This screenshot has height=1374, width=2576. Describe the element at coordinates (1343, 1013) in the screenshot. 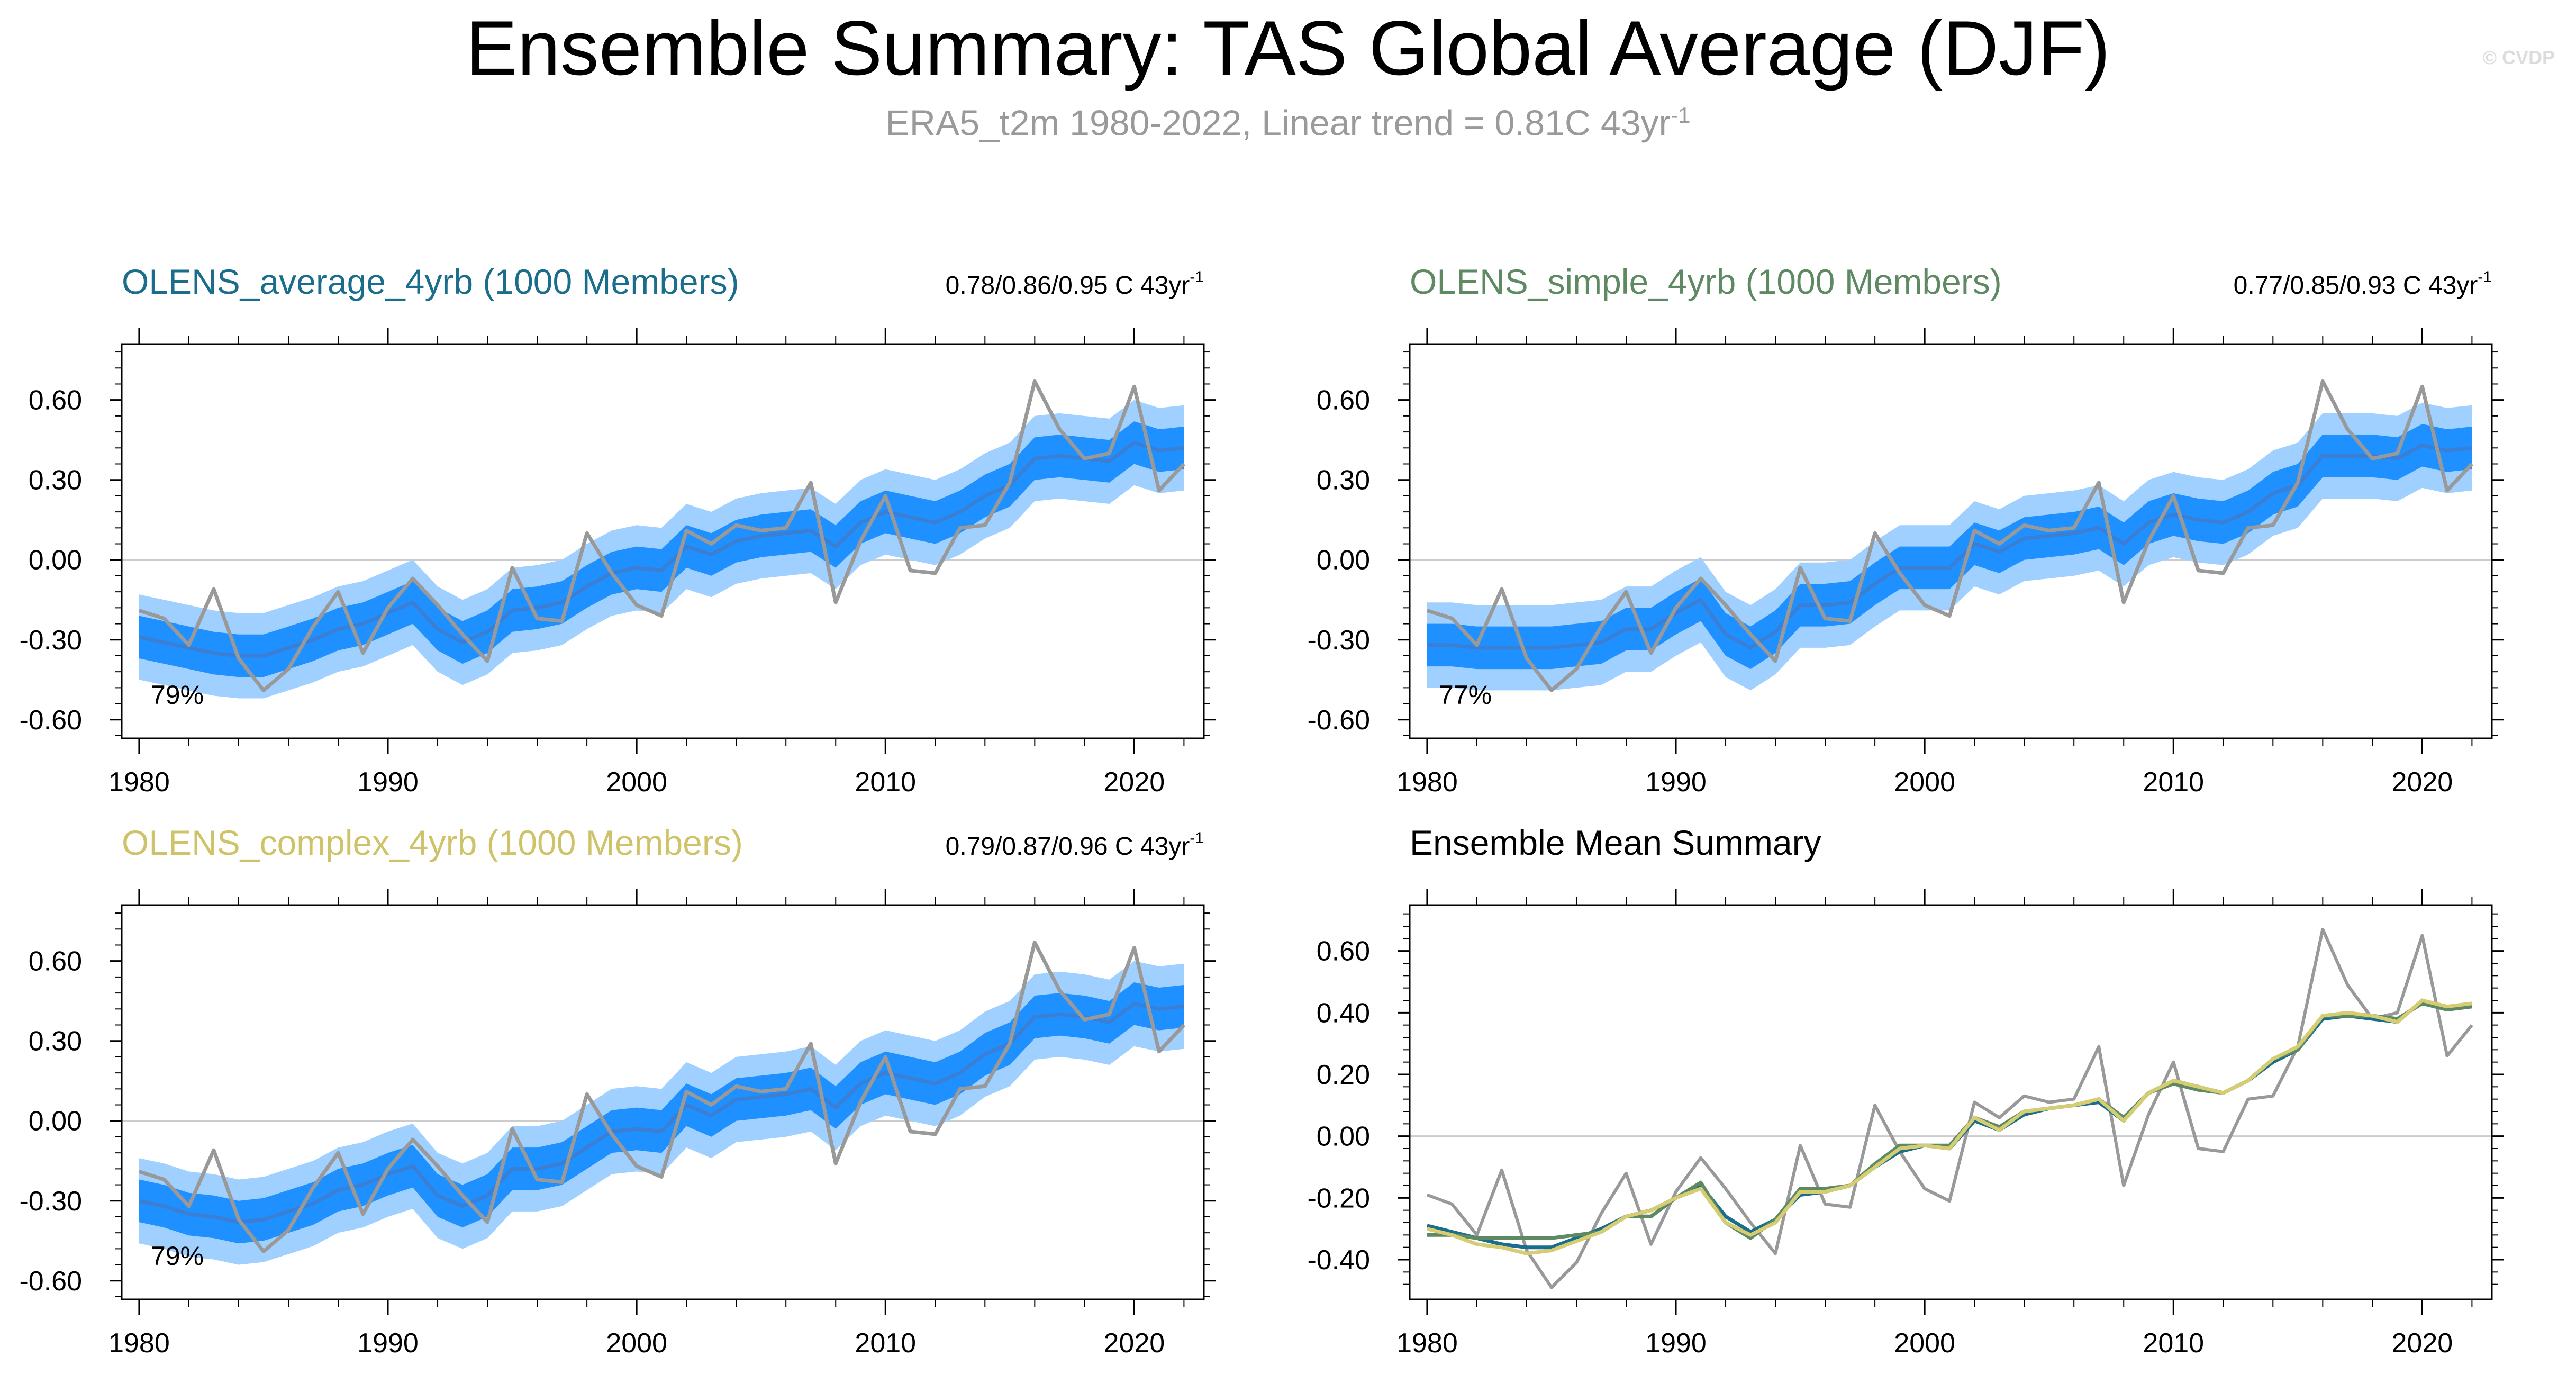

I see `y-tick-label: 0.40` at that location.